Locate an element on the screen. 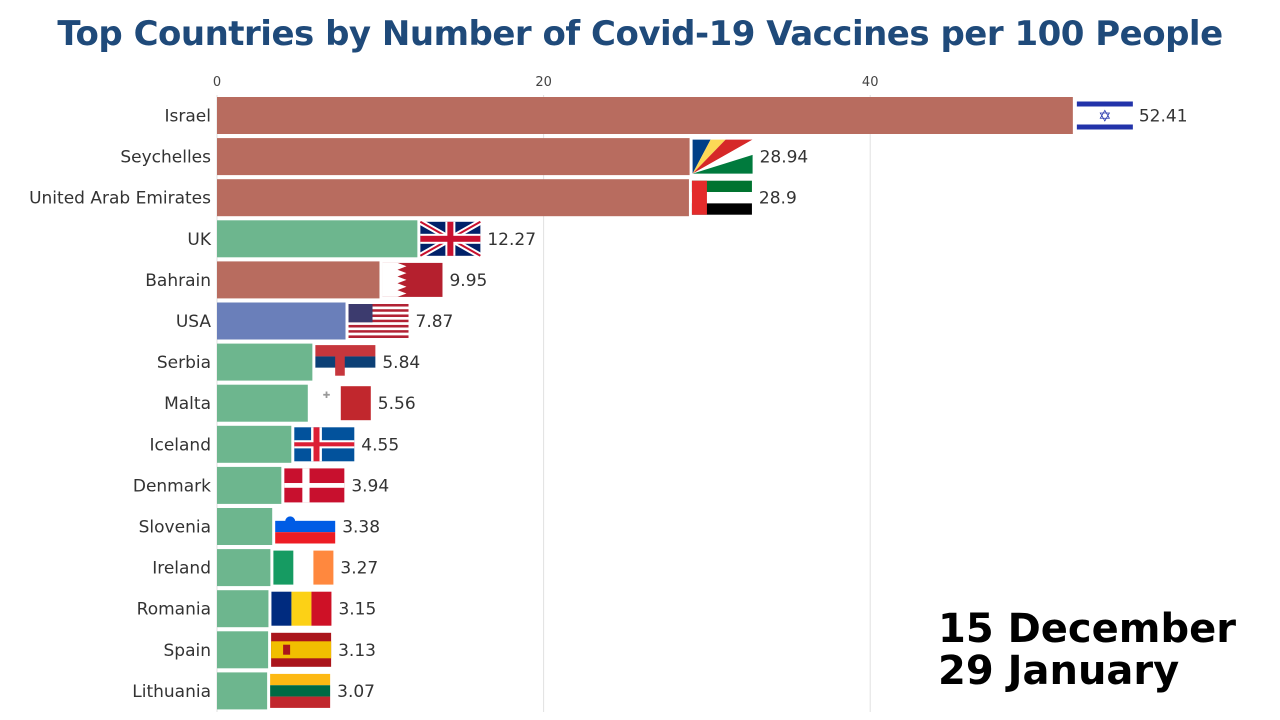 The height and width of the screenshot is (720, 1280). category-label: United Arab Emirates is located at coordinates (120, 199).